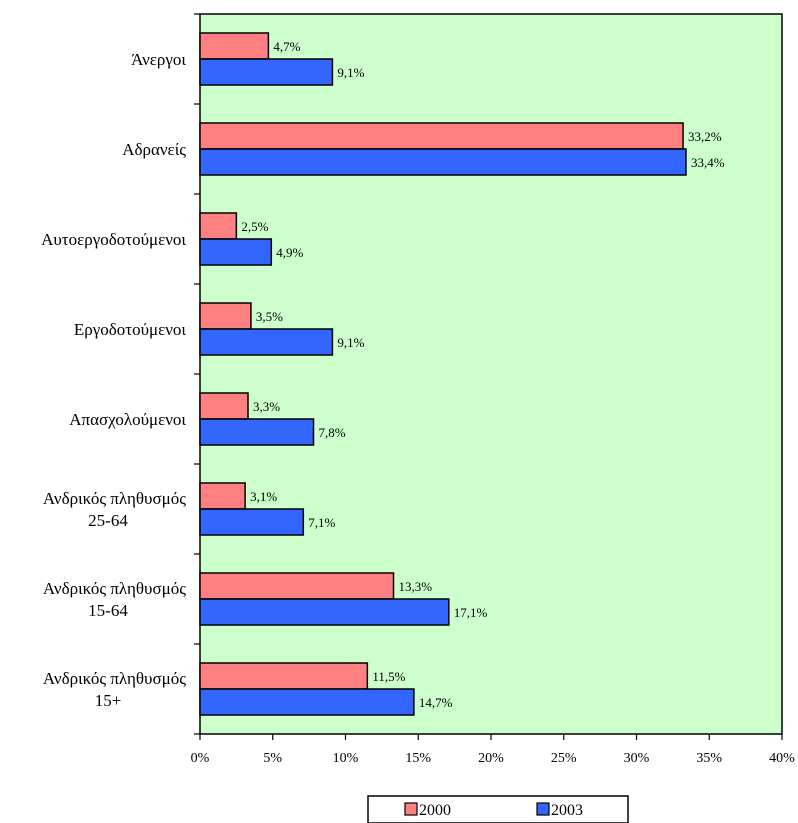  I want to click on legend-label-2003: 2003, so click(567, 810).